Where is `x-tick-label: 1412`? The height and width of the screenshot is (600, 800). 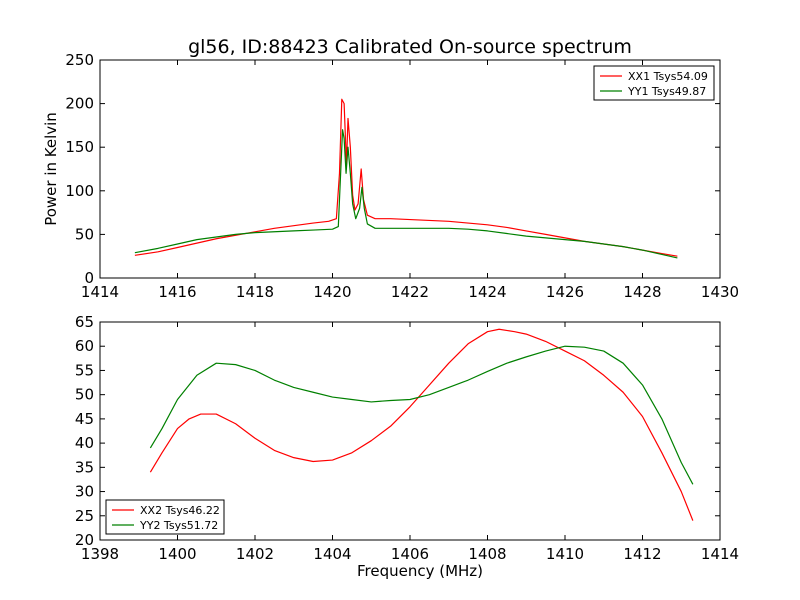
x-tick-label: 1412 is located at coordinates (642, 554).